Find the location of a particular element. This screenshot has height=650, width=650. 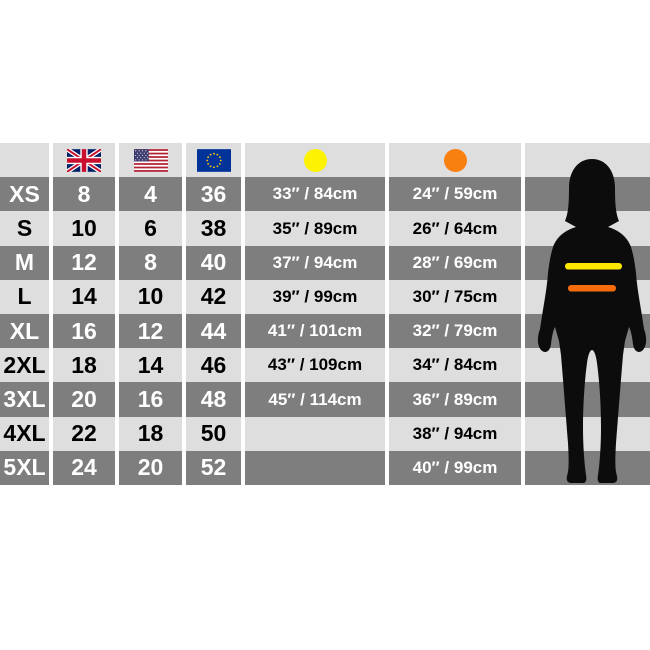

us-cell: 6 is located at coordinates (150, 228).